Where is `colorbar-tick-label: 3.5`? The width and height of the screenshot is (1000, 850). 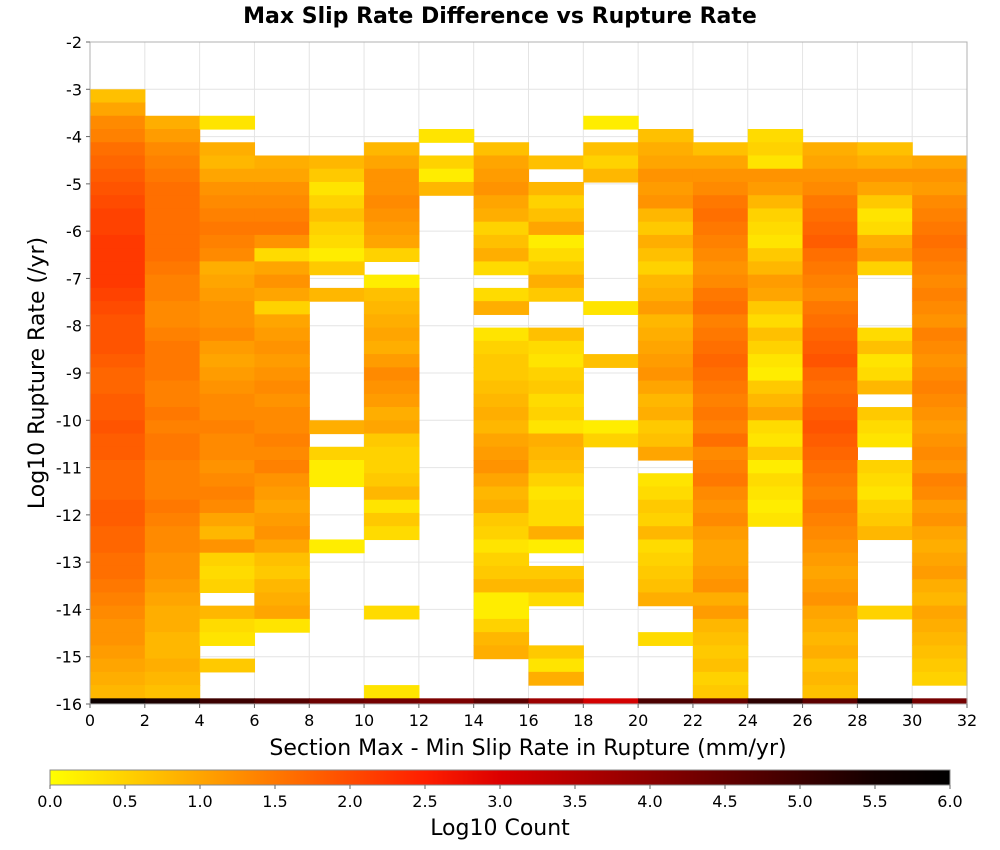
colorbar-tick-label: 3.5 is located at coordinates (574, 801).